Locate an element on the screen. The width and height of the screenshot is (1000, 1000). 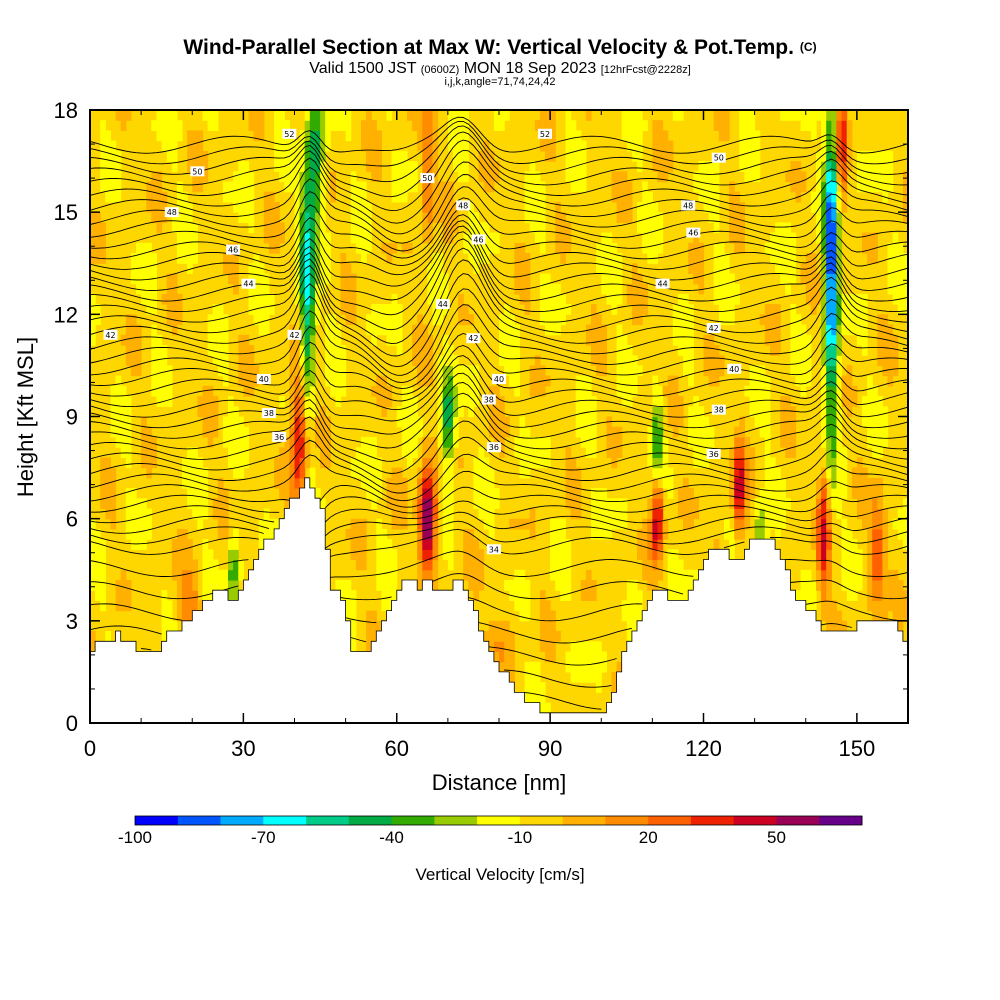
contour-label: 34 is located at coordinates (493, 549).